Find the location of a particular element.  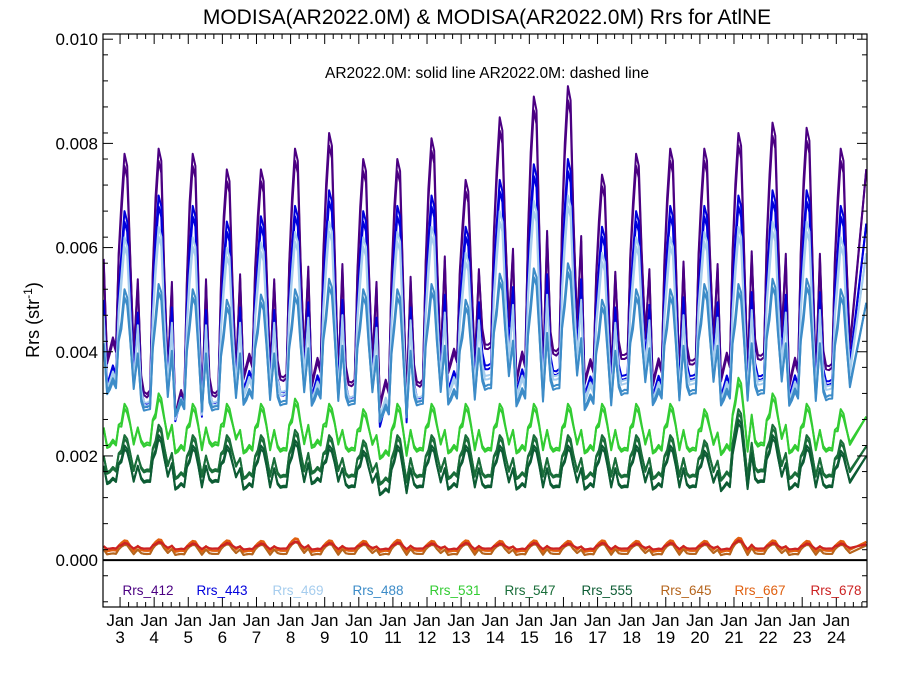

legend-item-rrs-488: Rrs_488 is located at coordinates (377, 590).